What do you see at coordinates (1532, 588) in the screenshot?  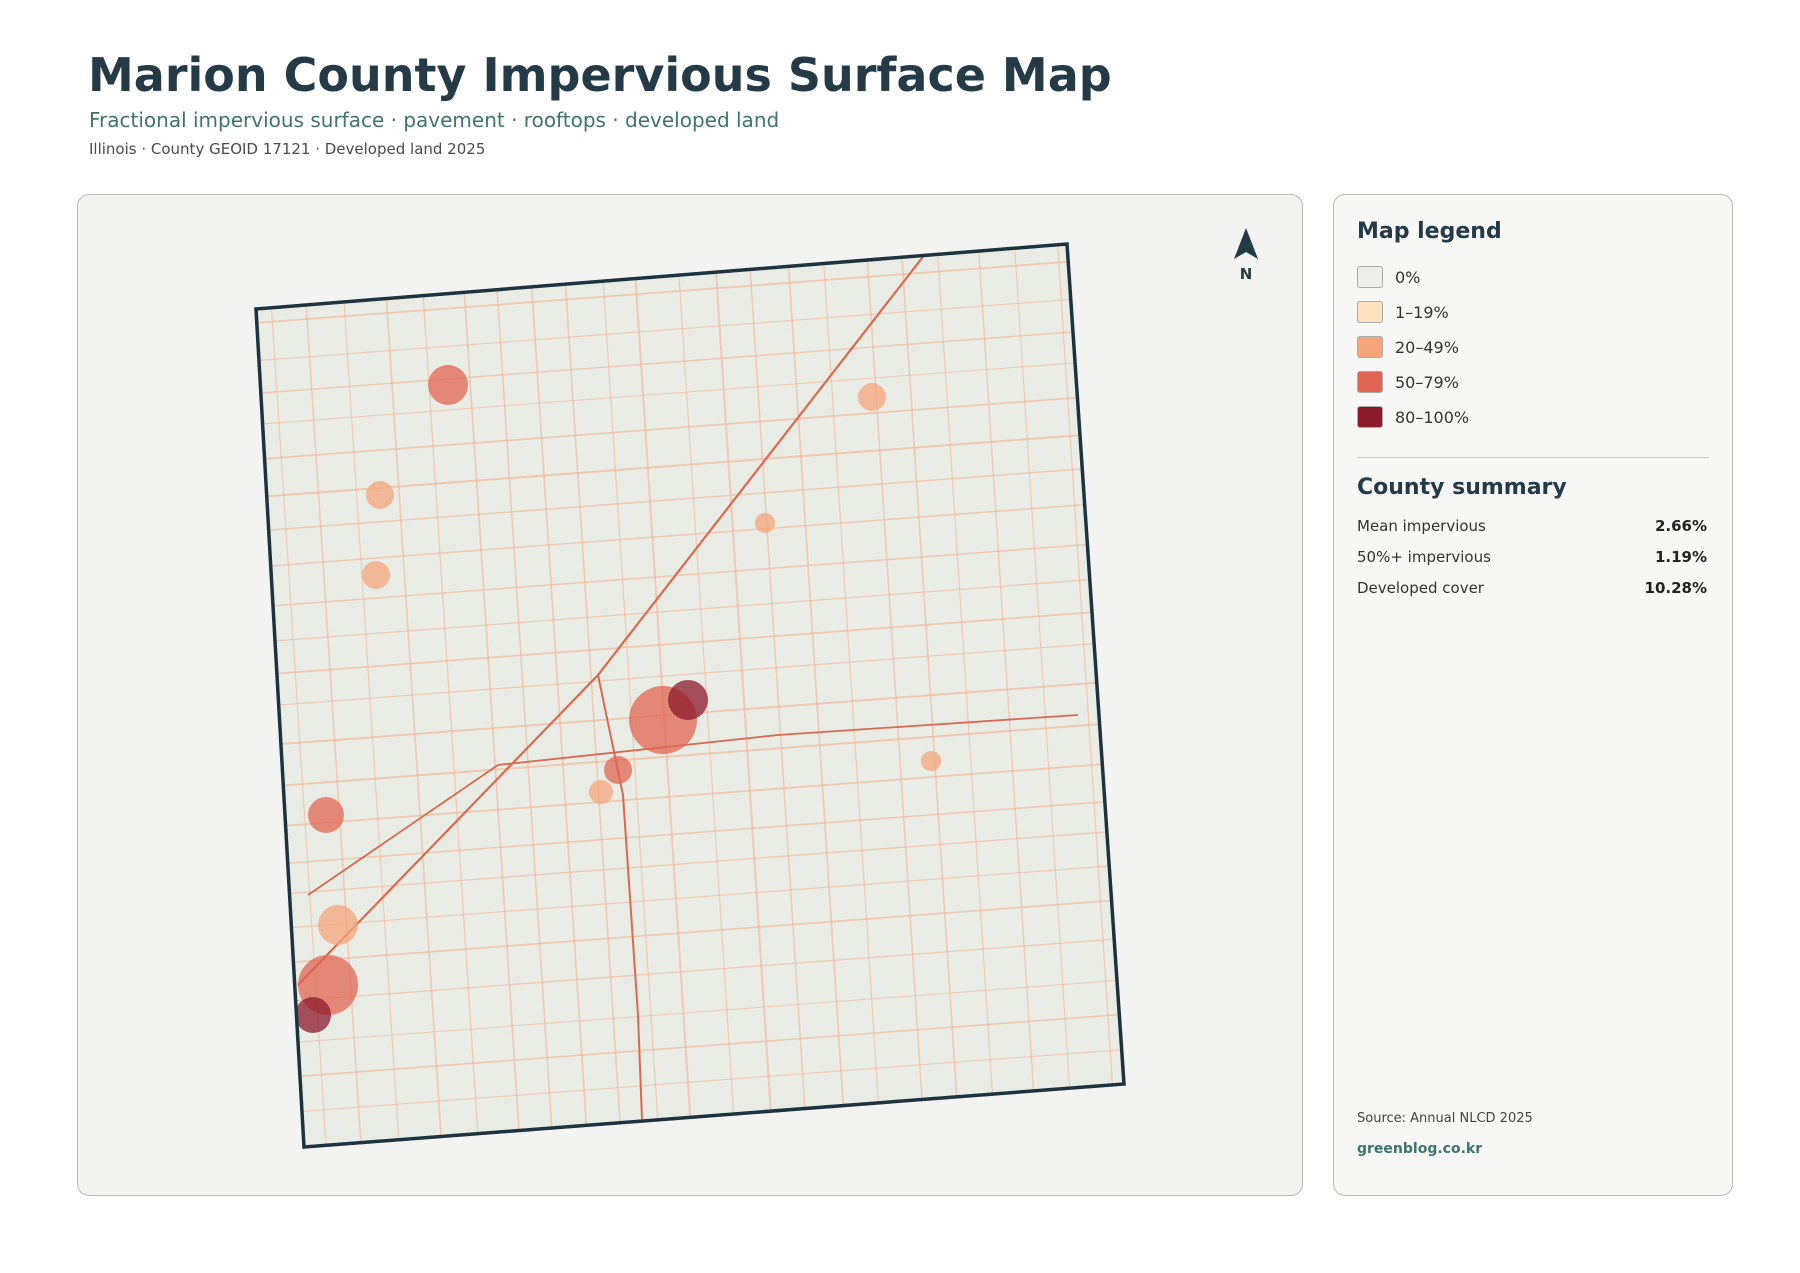 I see `summary-row: Developed cover 10.28%` at bounding box center [1532, 588].